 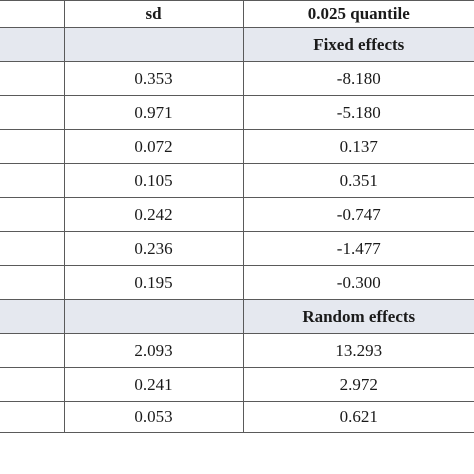 What do you see at coordinates (358, 146) in the screenshot?
I see `quantile-cell: 0.137` at bounding box center [358, 146].